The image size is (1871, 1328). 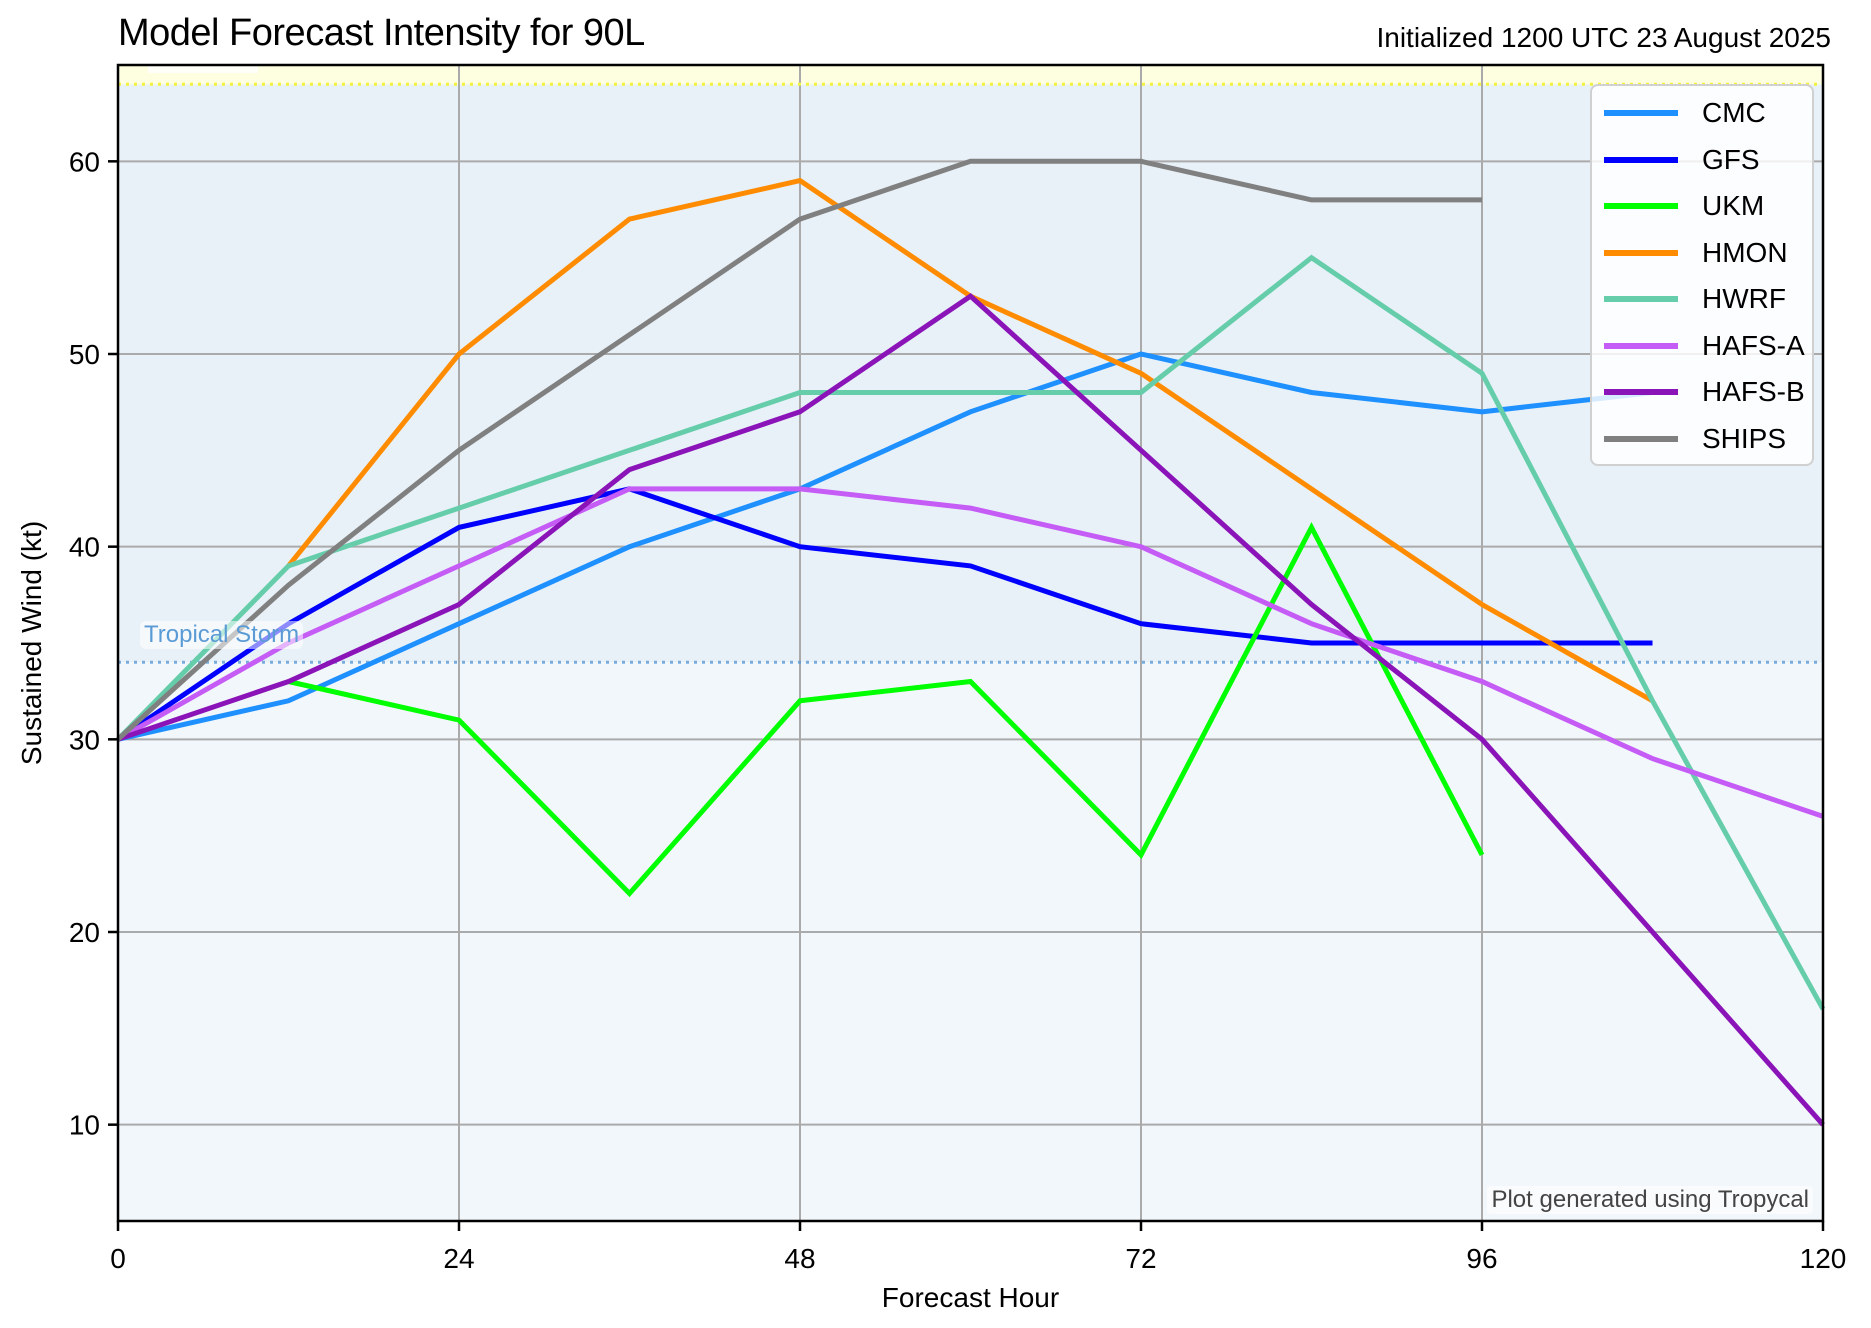 What do you see at coordinates (1696, 253) in the screenshot?
I see `legend-item-hmon: HMON` at bounding box center [1696, 253].